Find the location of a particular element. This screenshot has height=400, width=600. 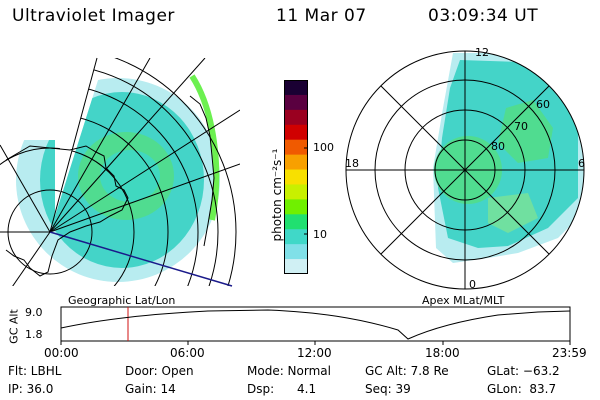

aurora-arc-dayside is located at coordinates (204, 147).